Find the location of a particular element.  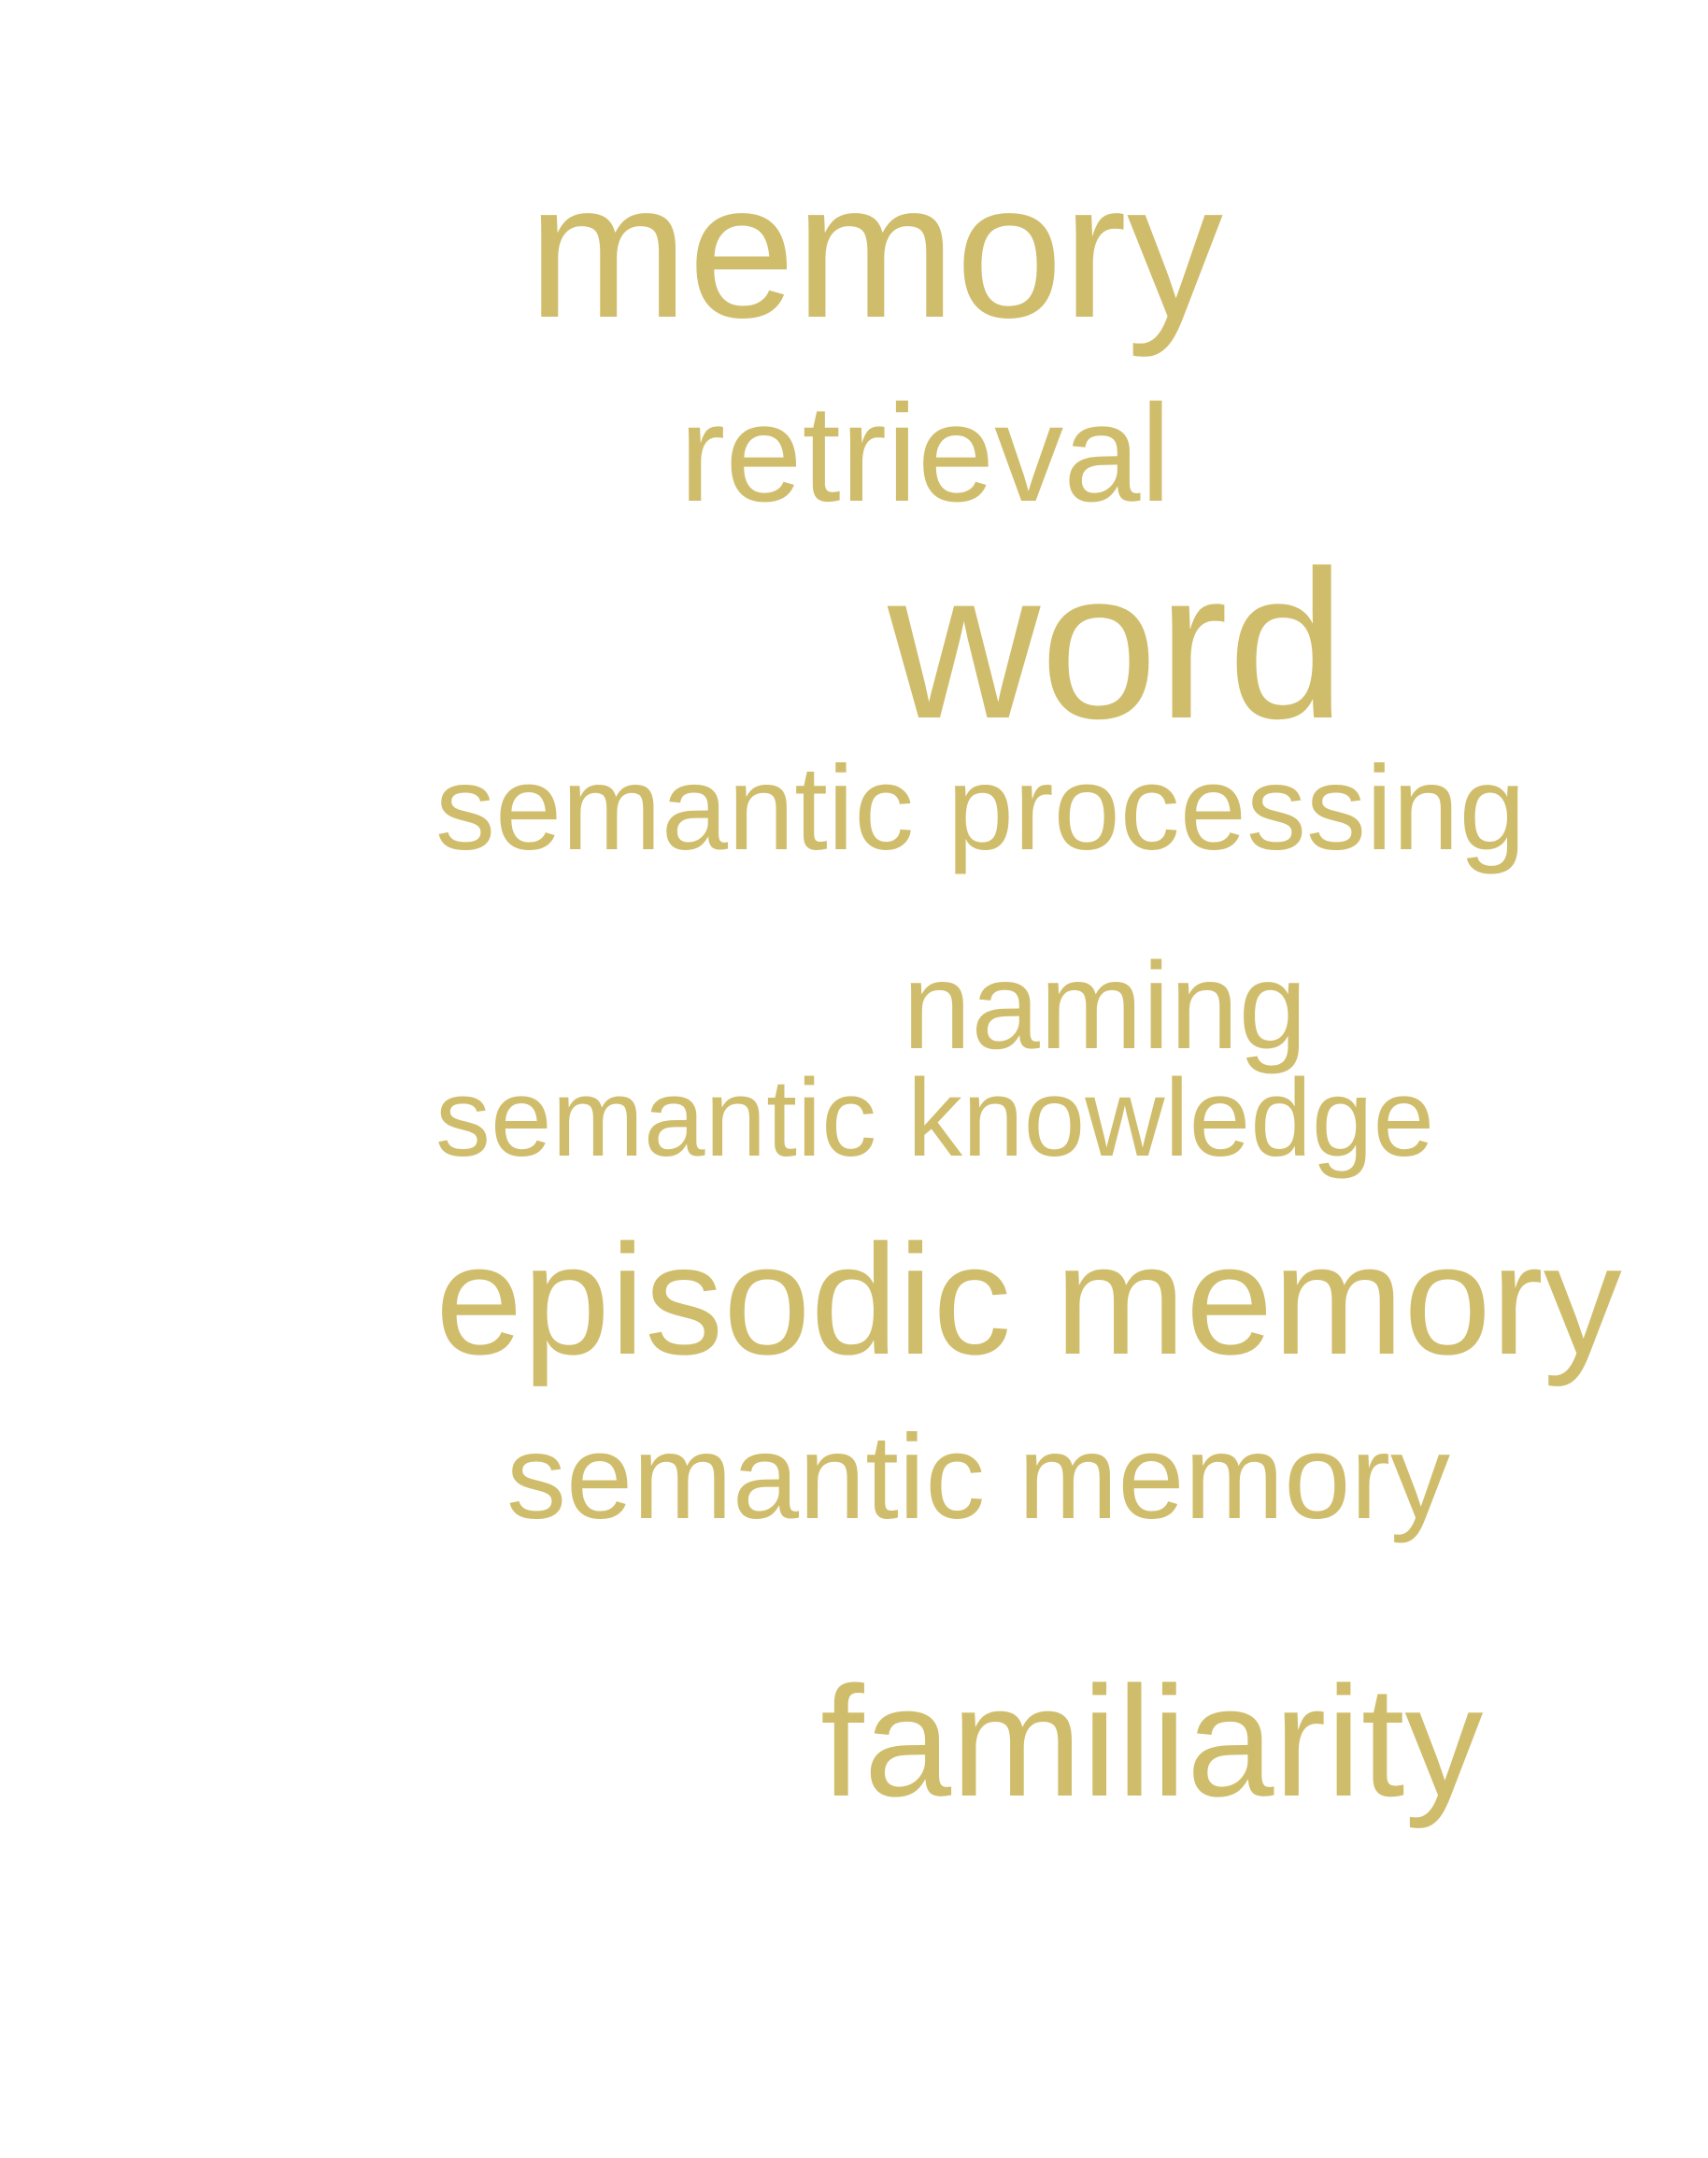

word-semantic-memory: semantic memory is located at coordinates (978, 1477).